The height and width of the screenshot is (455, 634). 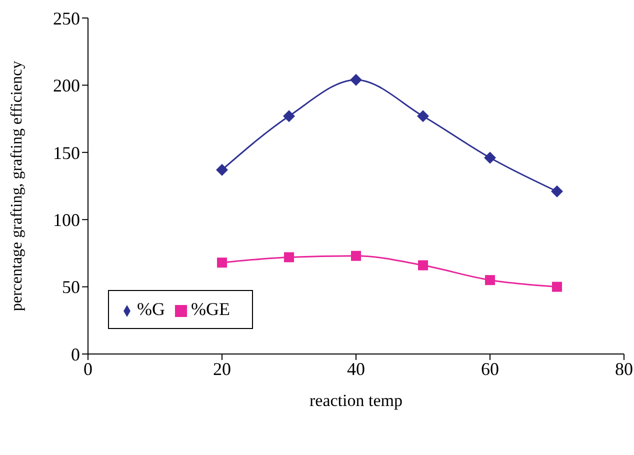 I want to click on y-tick-label: 50, so click(x=71, y=287).